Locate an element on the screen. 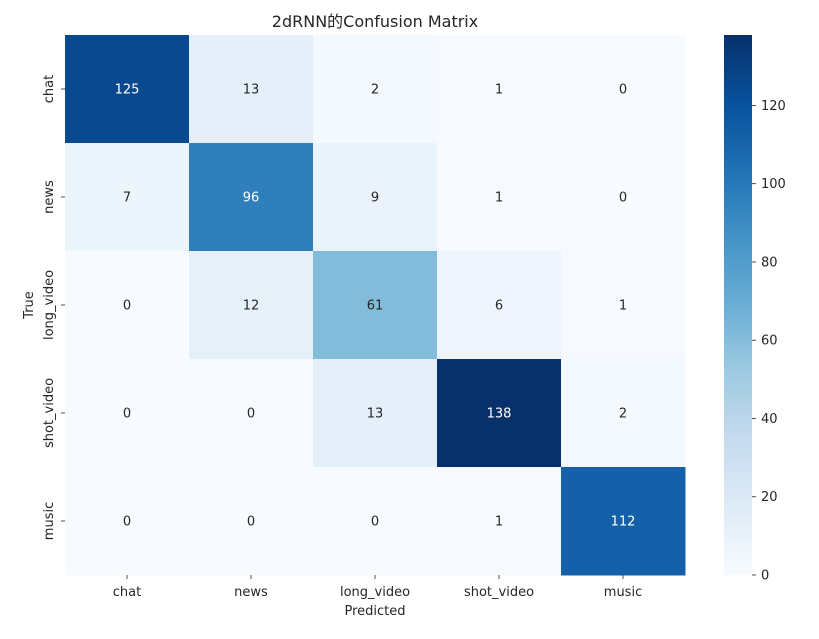  x-axis-ticks: chat news long_video shot_video music is located at coordinates (377, 587).